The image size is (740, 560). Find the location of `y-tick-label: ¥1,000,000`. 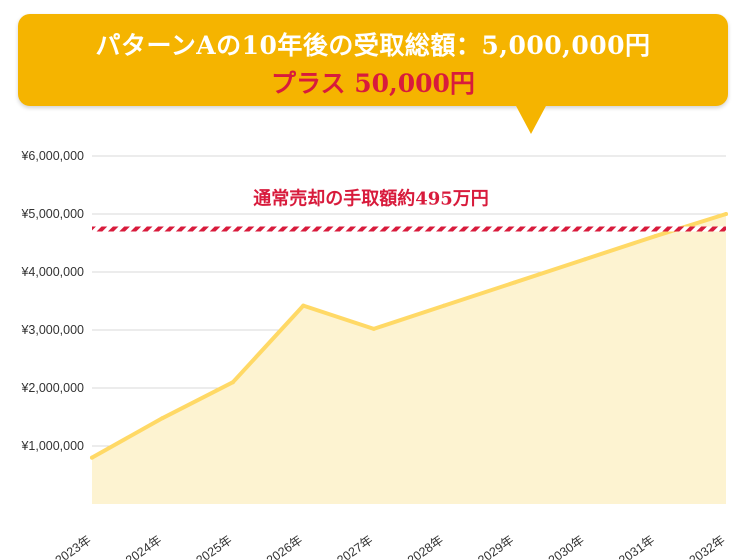

y-tick-label: ¥1,000,000 is located at coordinates (52, 446).